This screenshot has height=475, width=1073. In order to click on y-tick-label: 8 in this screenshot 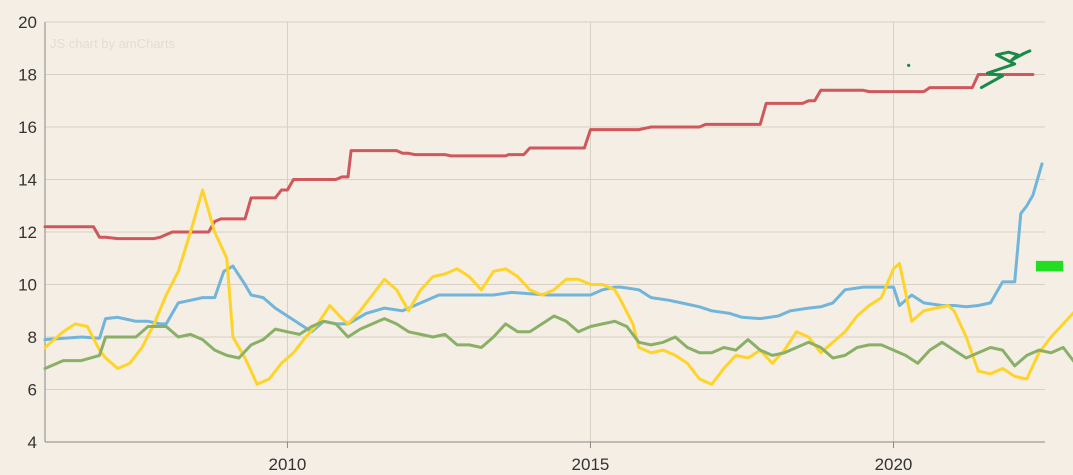, I will do `click(32, 337)`.